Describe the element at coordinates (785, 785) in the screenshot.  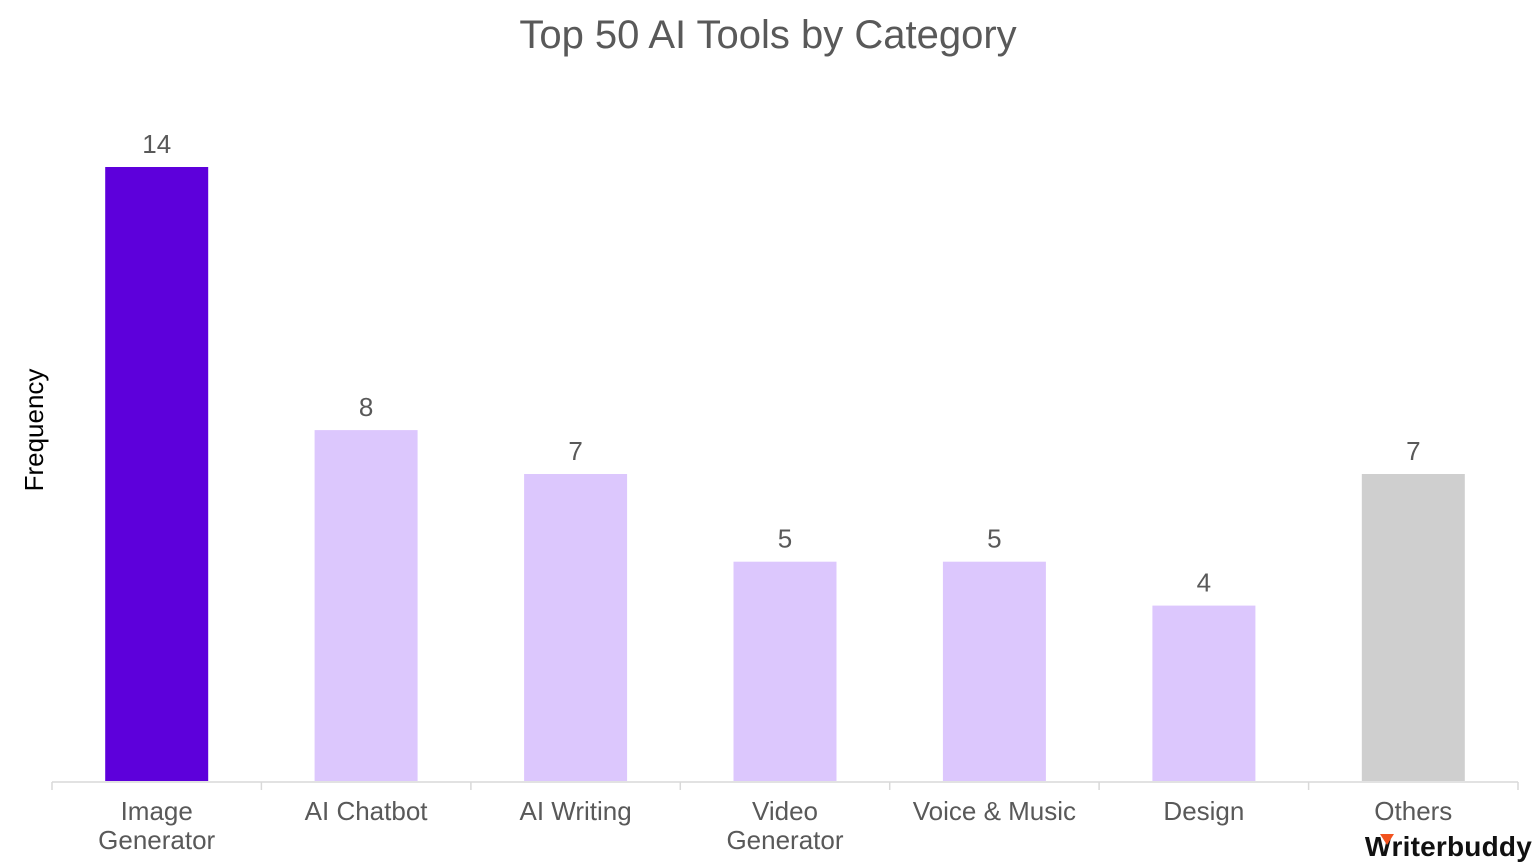
I see `x-axis` at that location.